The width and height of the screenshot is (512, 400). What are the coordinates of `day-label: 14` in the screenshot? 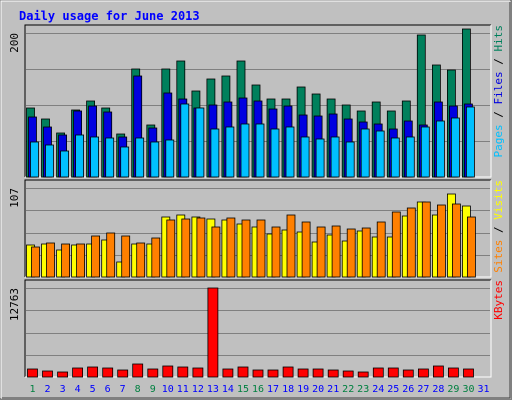 It's located at (228, 389).